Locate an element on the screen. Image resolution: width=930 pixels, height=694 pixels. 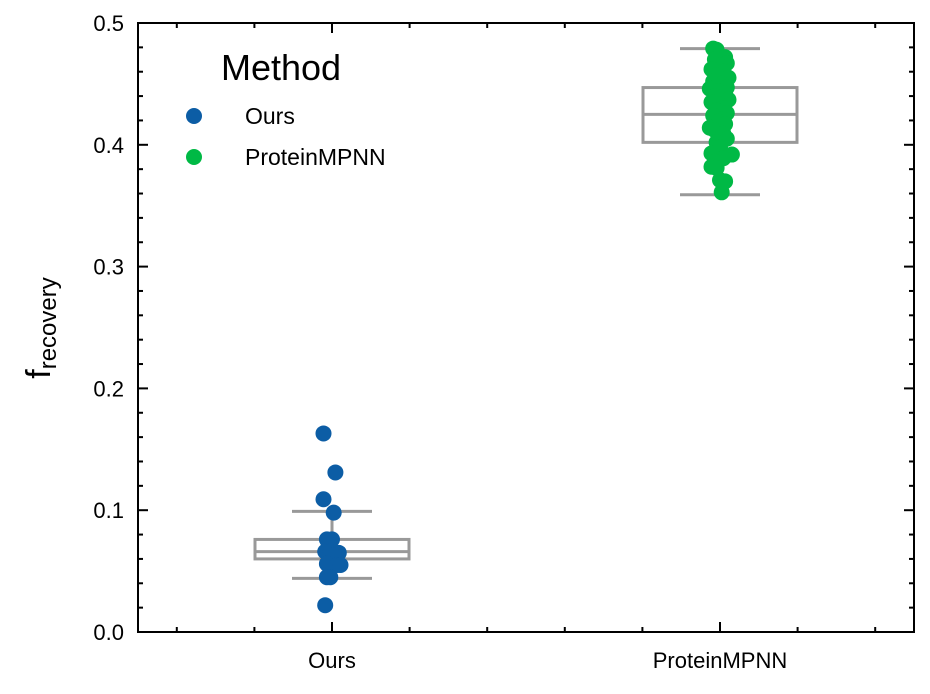
x-tick-label: Ours is located at coordinates (332, 660).